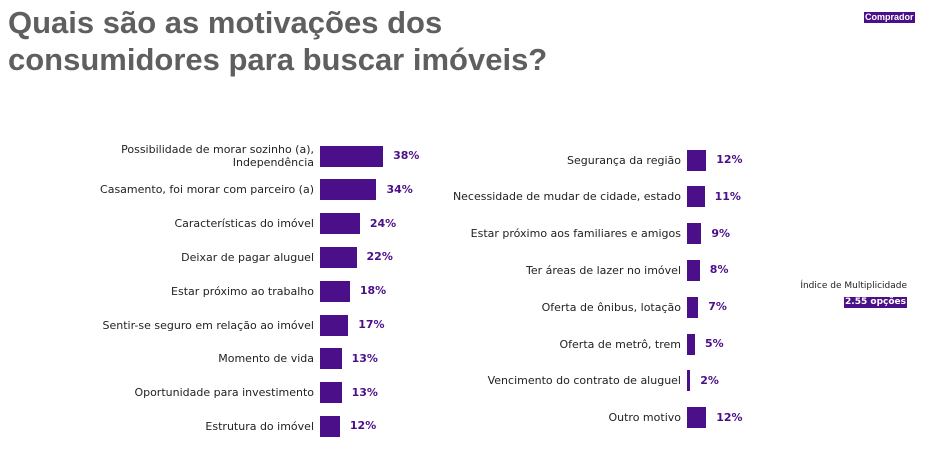  I want to click on value-label: 34%, so click(399, 189).